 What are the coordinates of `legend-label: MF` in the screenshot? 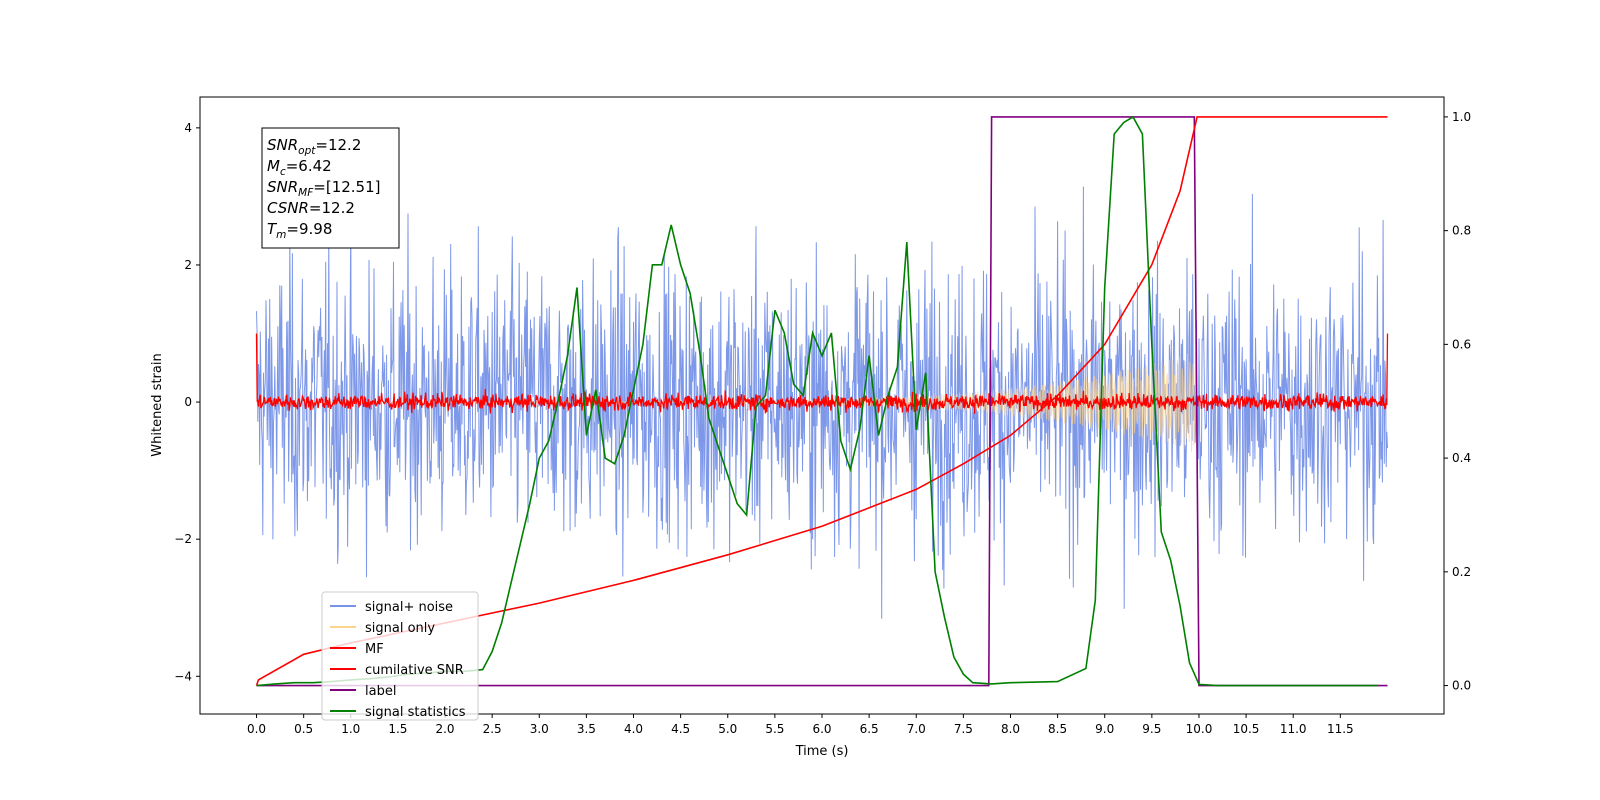 It's located at (374, 649).